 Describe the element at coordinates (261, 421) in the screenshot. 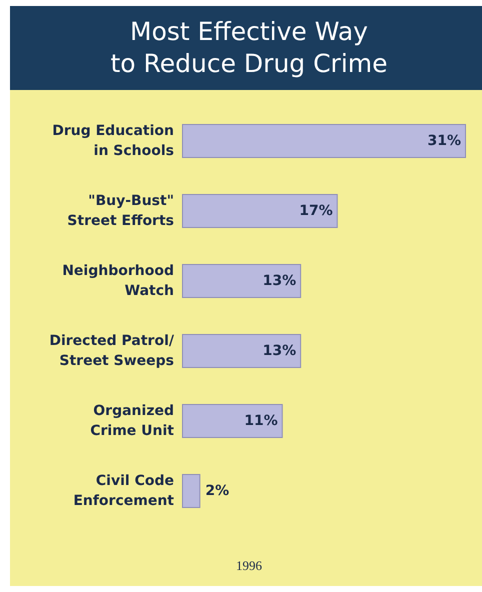

I see `data-label: 11%` at that location.